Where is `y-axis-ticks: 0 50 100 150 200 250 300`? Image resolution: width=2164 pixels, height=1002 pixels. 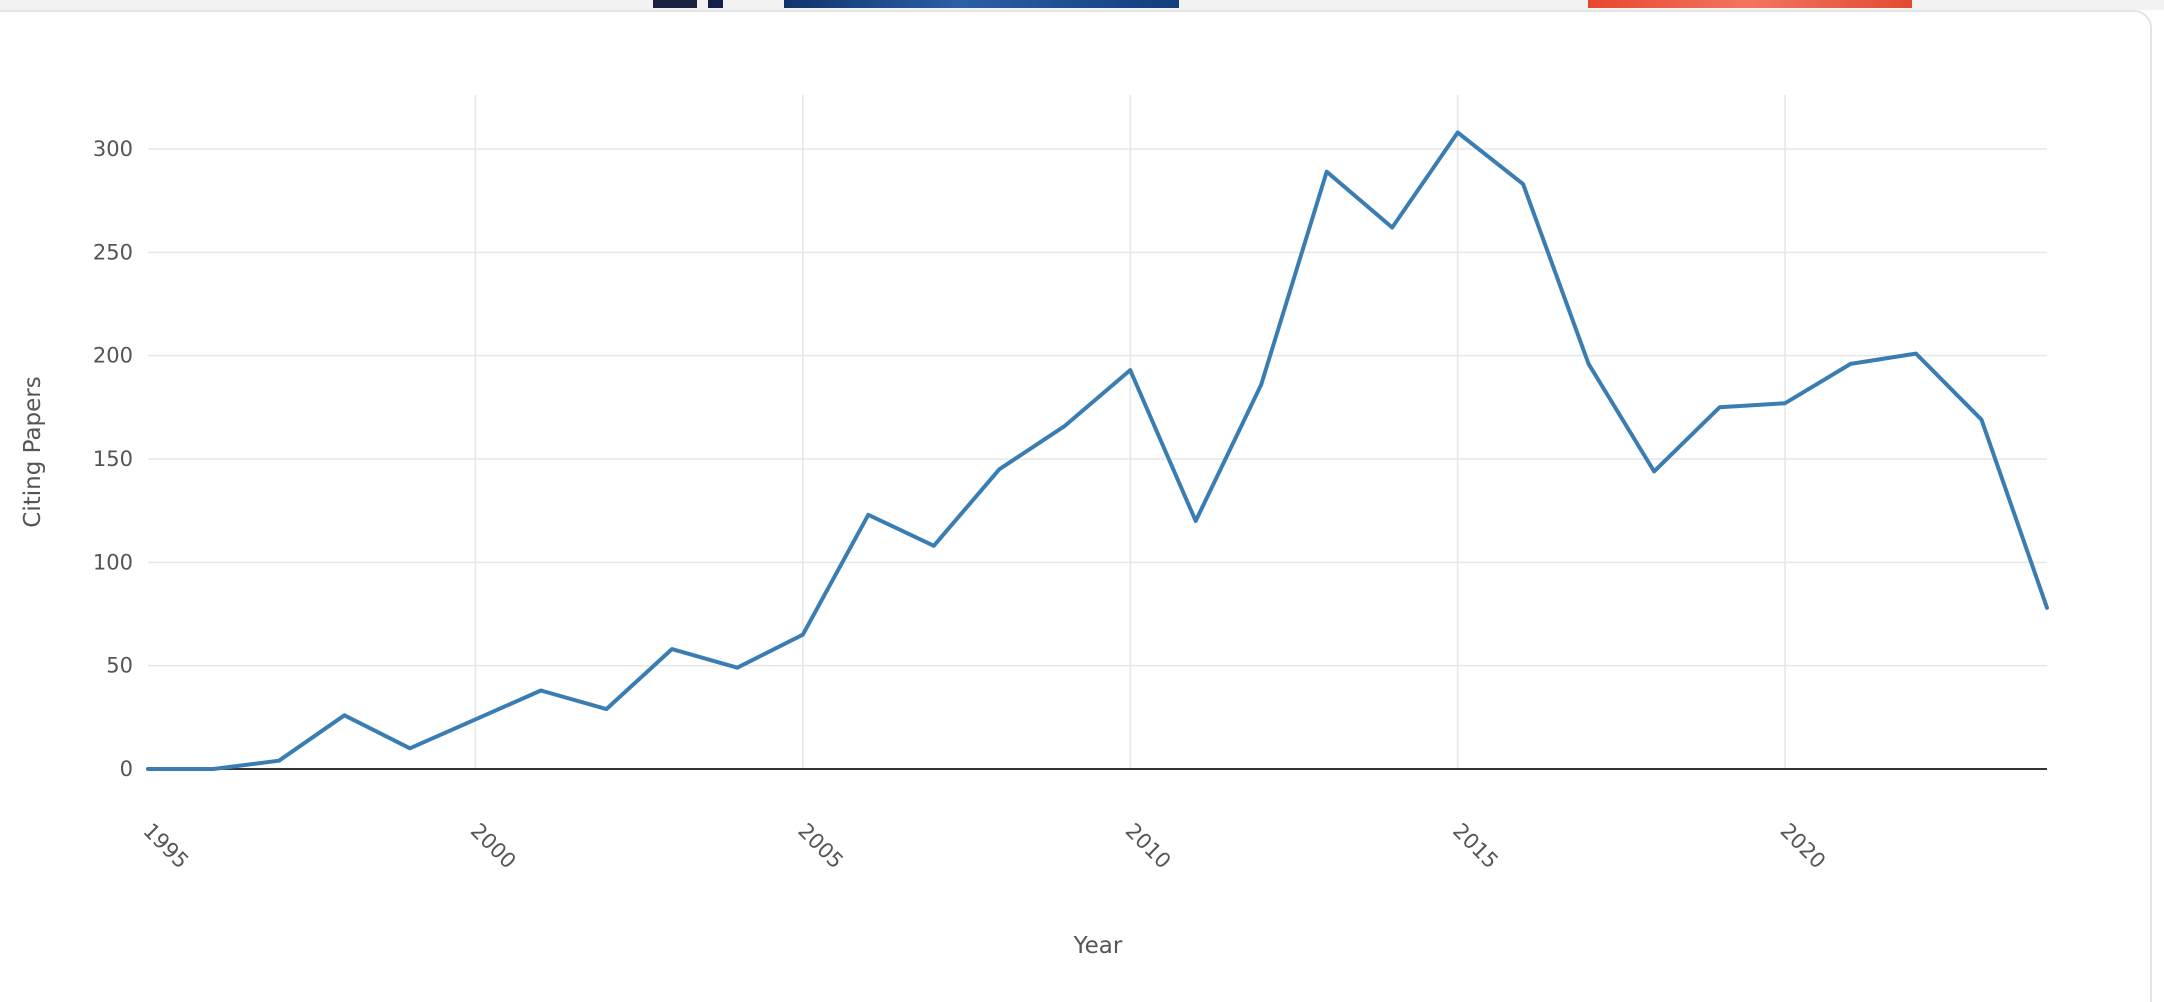
y-axis-ticks: 0 50 100 150 200 250 300 is located at coordinates (113, 459).